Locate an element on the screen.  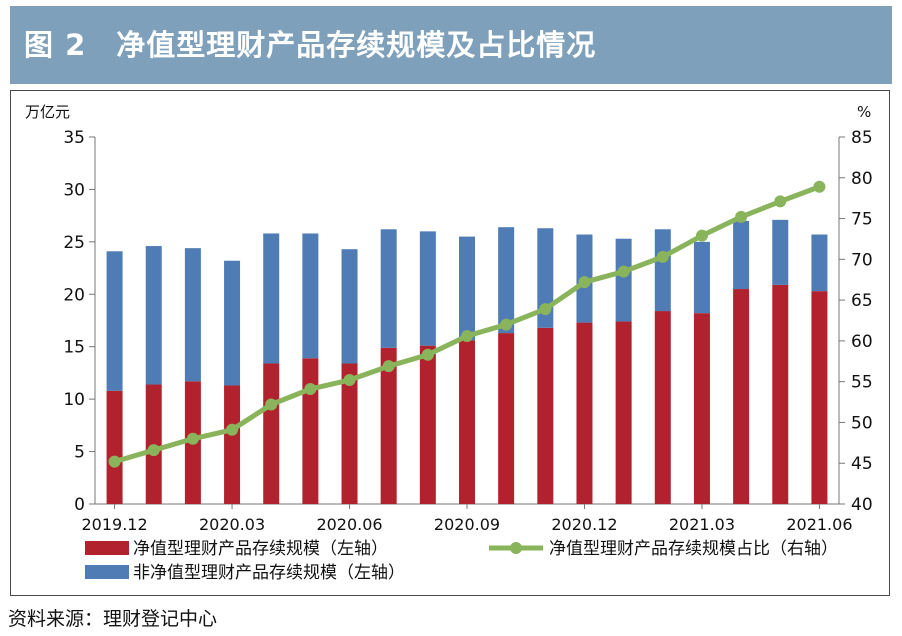
x-tick-label: 2021.03 is located at coordinates (702, 524).